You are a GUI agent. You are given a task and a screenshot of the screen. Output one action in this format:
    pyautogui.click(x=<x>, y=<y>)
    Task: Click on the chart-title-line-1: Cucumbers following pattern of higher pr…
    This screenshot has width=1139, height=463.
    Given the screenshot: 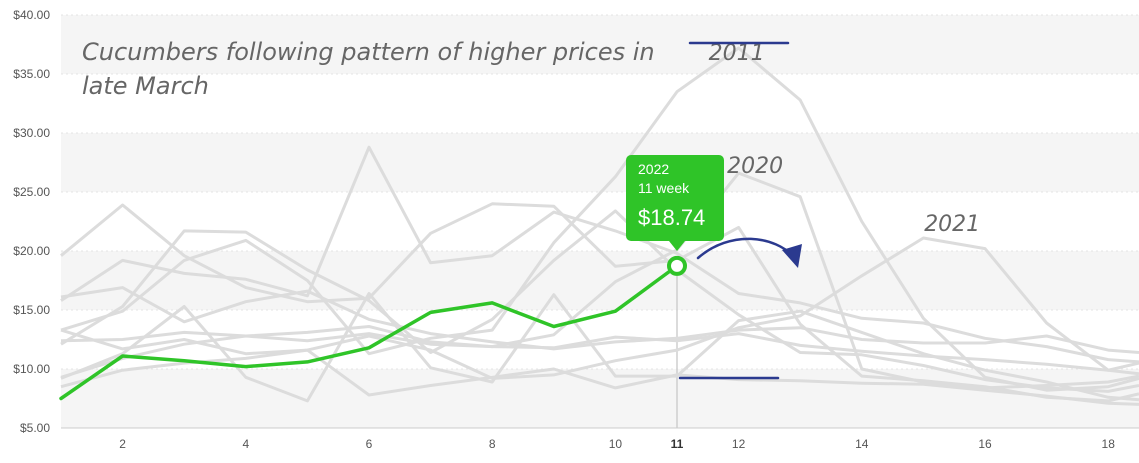 What is the action you would take?
    pyautogui.click(x=368, y=52)
    